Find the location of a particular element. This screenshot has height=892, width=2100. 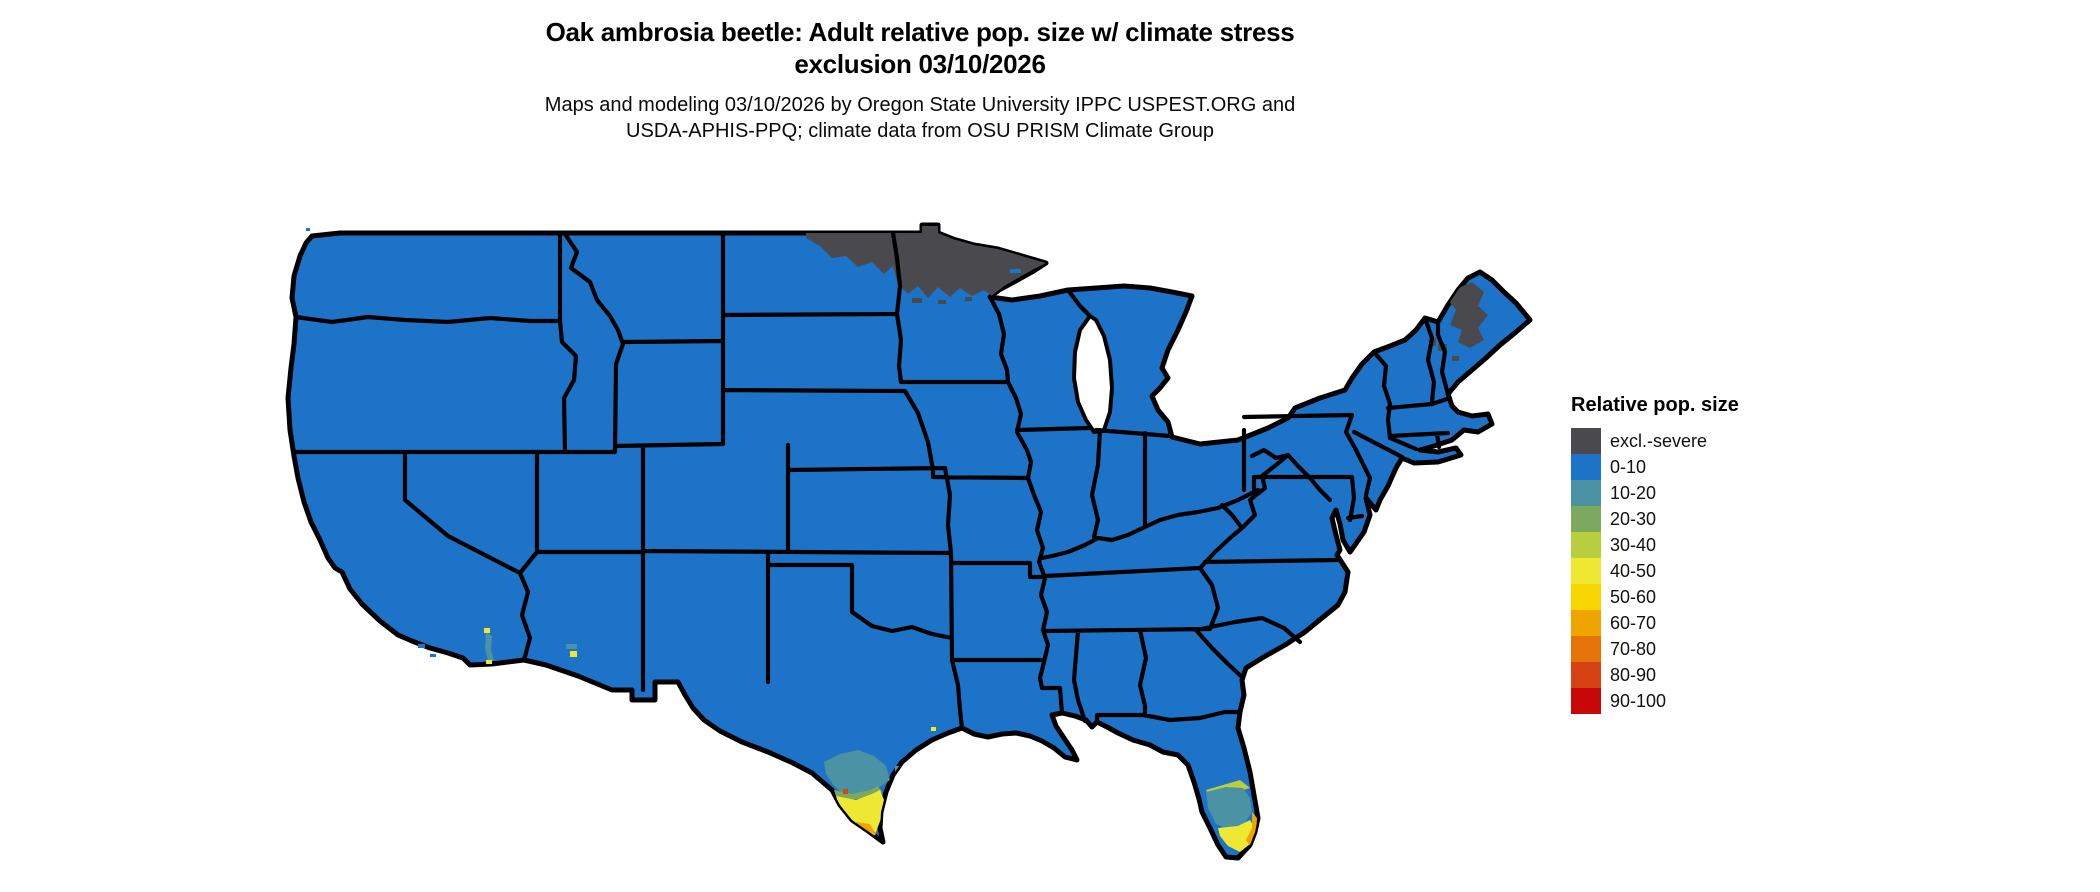

texas-hotspot-teal is located at coordinates (857, 773).